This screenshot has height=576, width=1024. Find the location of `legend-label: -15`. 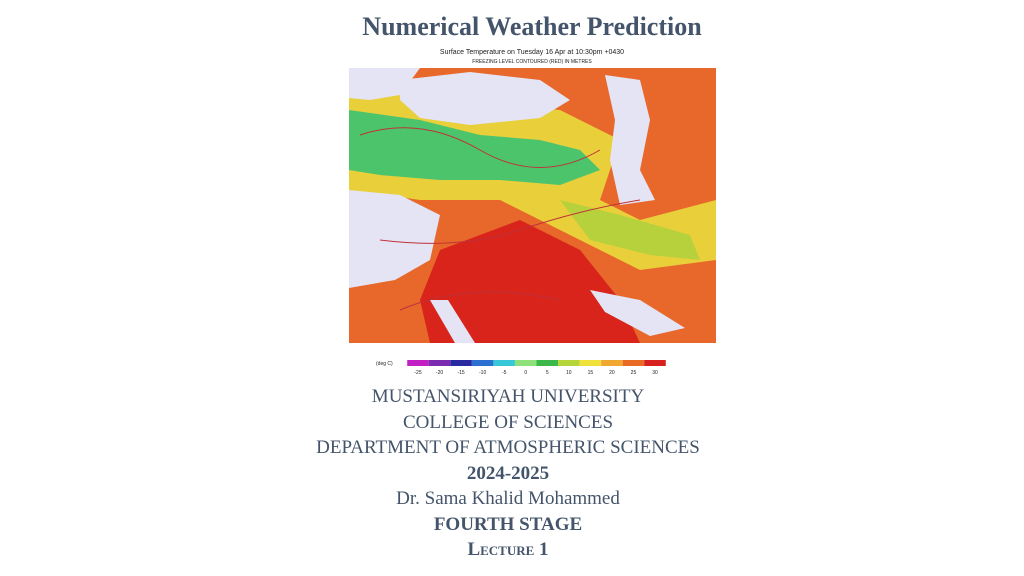

legend-label: -15 is located at coordinates (460, 373).